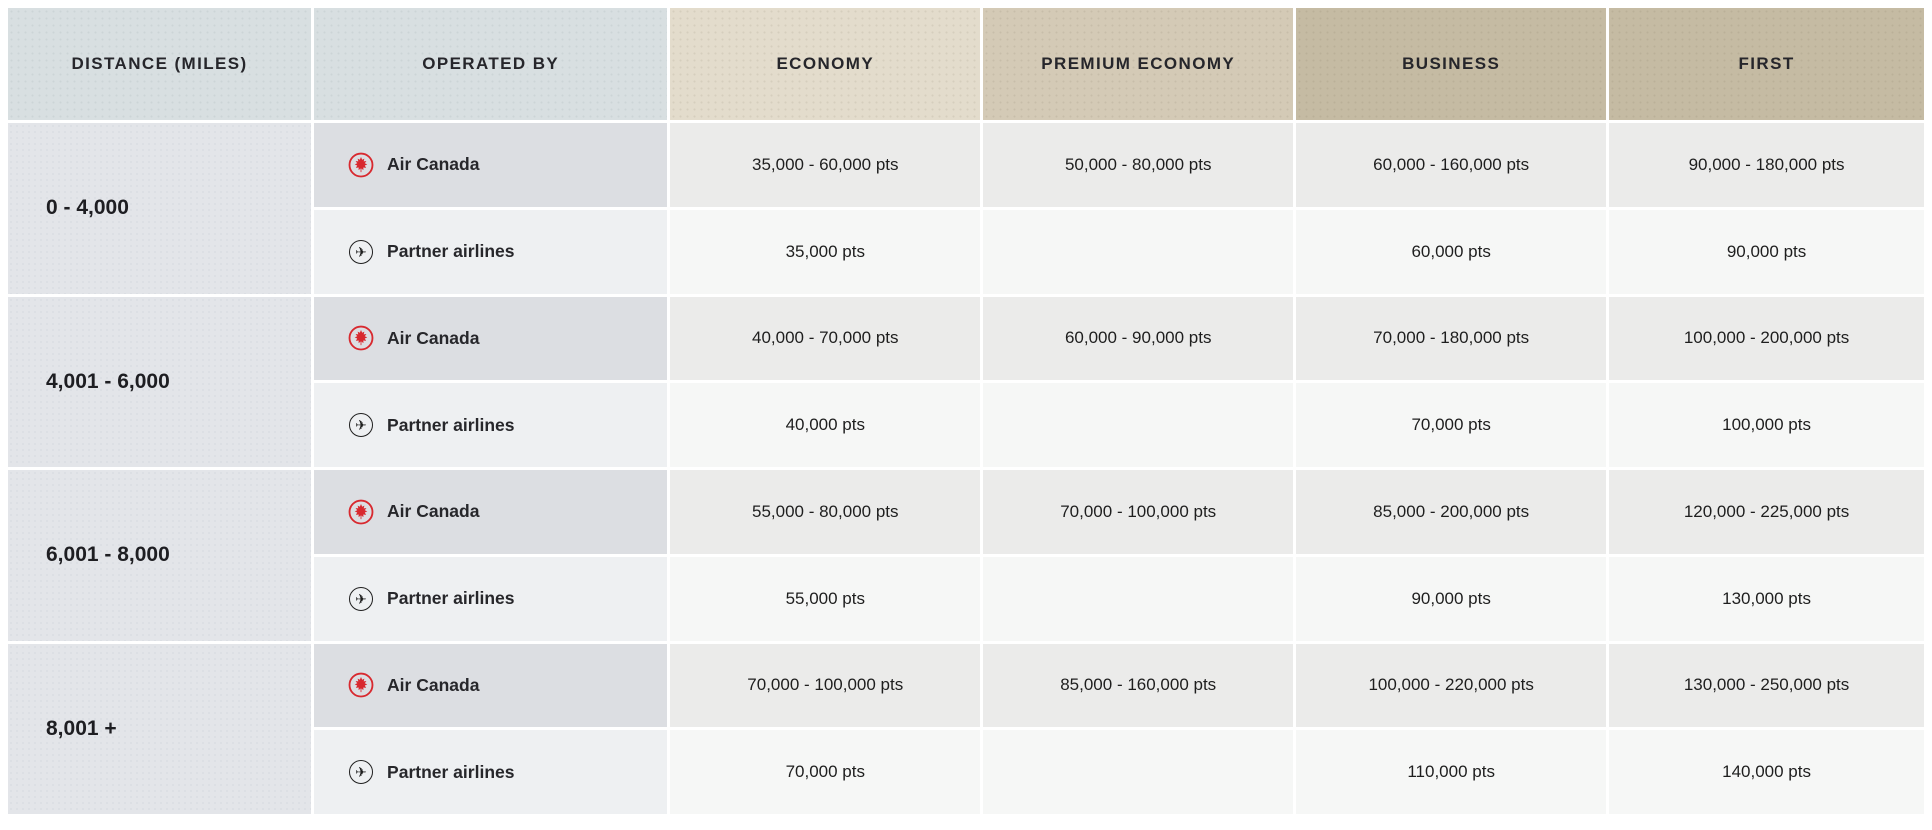 This screenshot has width=1932, height=830. Describe the element at coordinates (1138, 512) in the screenshot. I see `premium-economy-value: 70,000 - 100,000 pts` at that location.